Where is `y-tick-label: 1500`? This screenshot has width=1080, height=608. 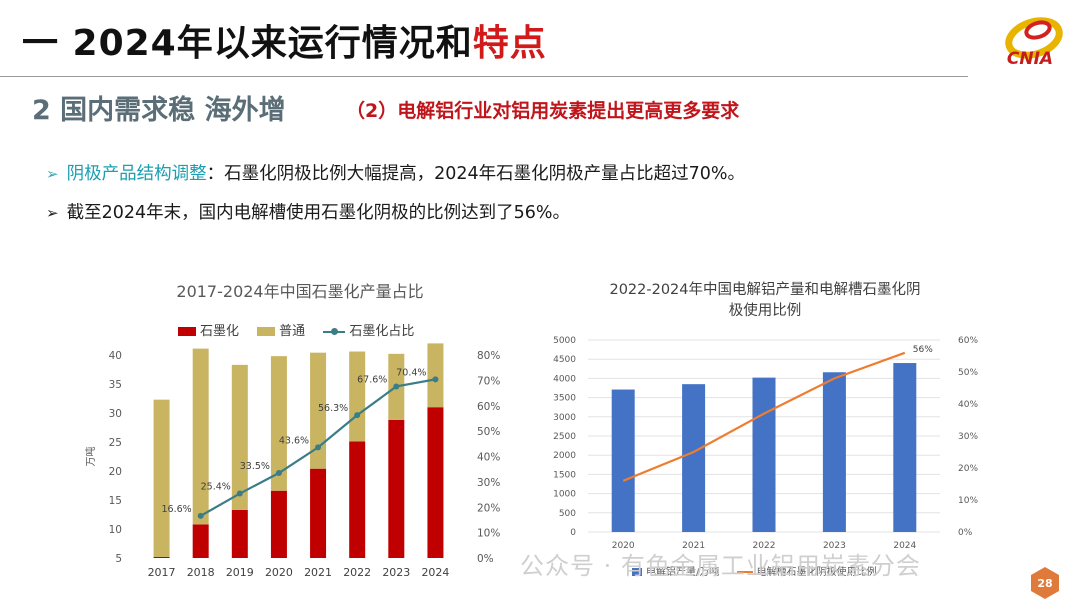
y-tick-label: 1500 is located at coordinates (564, 475).